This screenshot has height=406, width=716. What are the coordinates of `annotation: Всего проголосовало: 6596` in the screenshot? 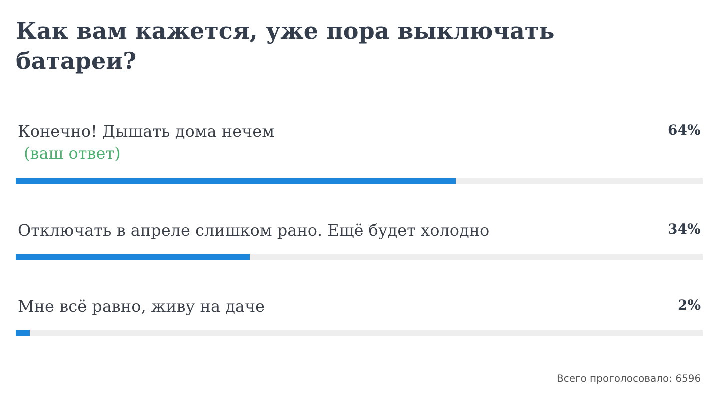 It's located at (629, 379).